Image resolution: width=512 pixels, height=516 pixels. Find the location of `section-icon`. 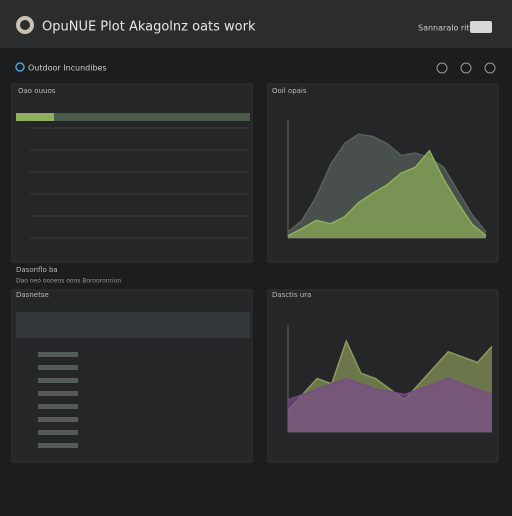

section-icon is located at coordinates (20, 67).